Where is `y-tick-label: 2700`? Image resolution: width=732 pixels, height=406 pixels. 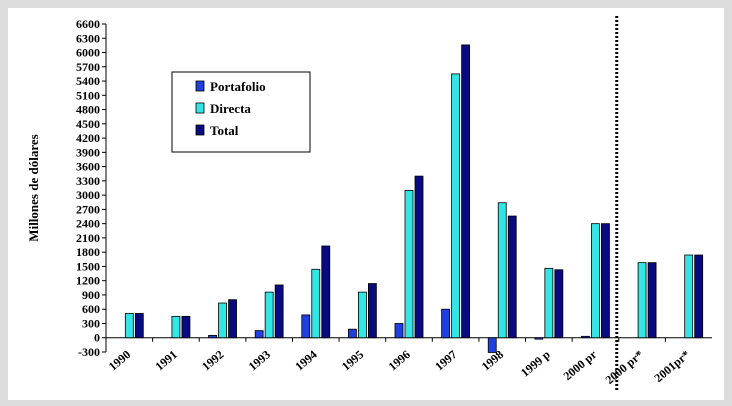
y-tick-label: 2700 is located at coordinates (88, 209).